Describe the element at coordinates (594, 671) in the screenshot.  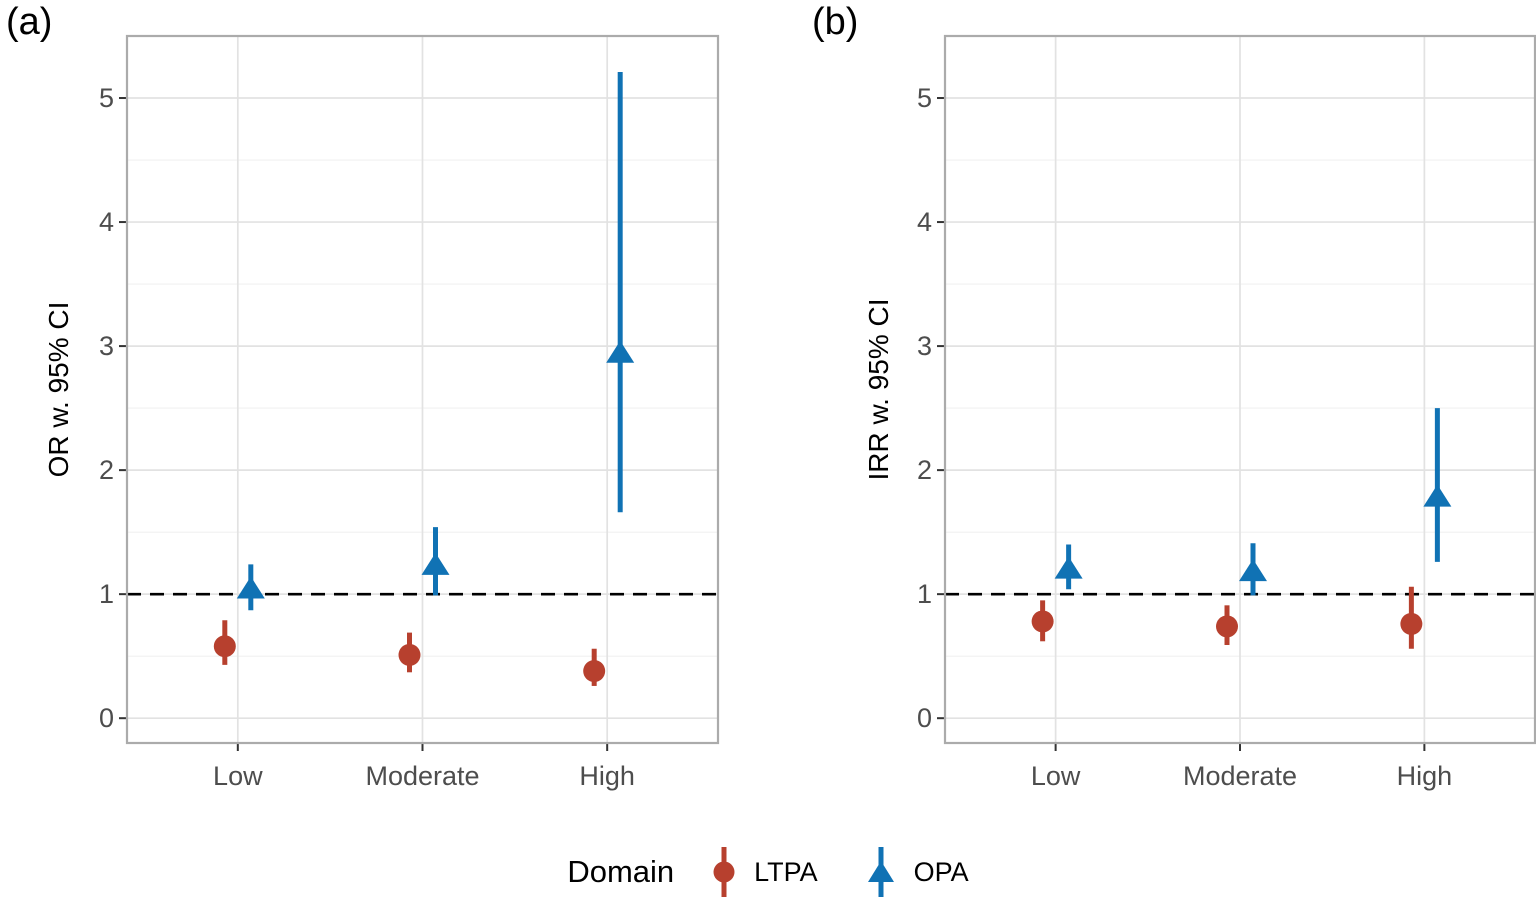
I see `point-a-ltpa-high` at that location.